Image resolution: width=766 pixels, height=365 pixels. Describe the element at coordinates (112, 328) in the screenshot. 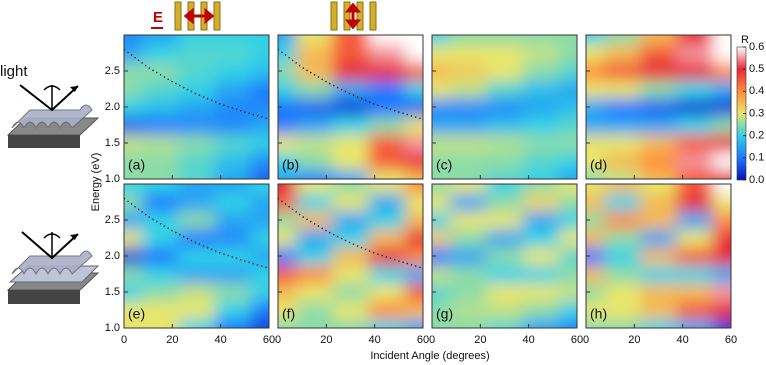

I see `y-tick-label: 1.0` at that location.